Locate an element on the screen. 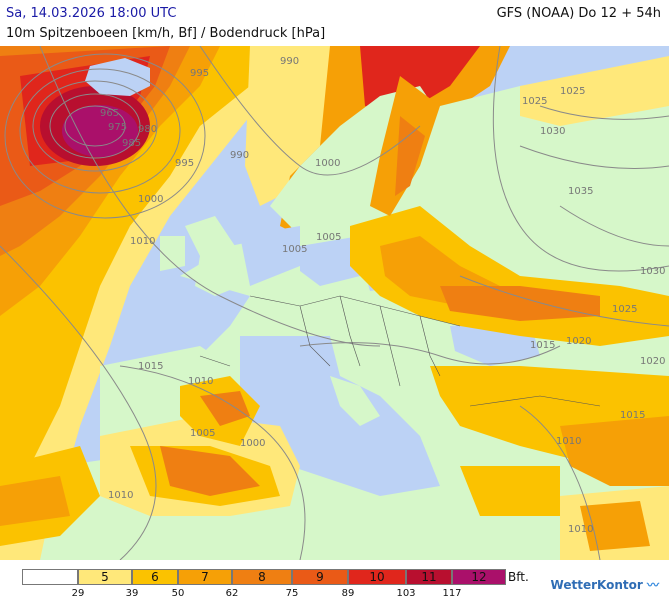 Image resolution: width=669 pixels, height=600 pixels. country-borders is located at coordinates (400, 351).